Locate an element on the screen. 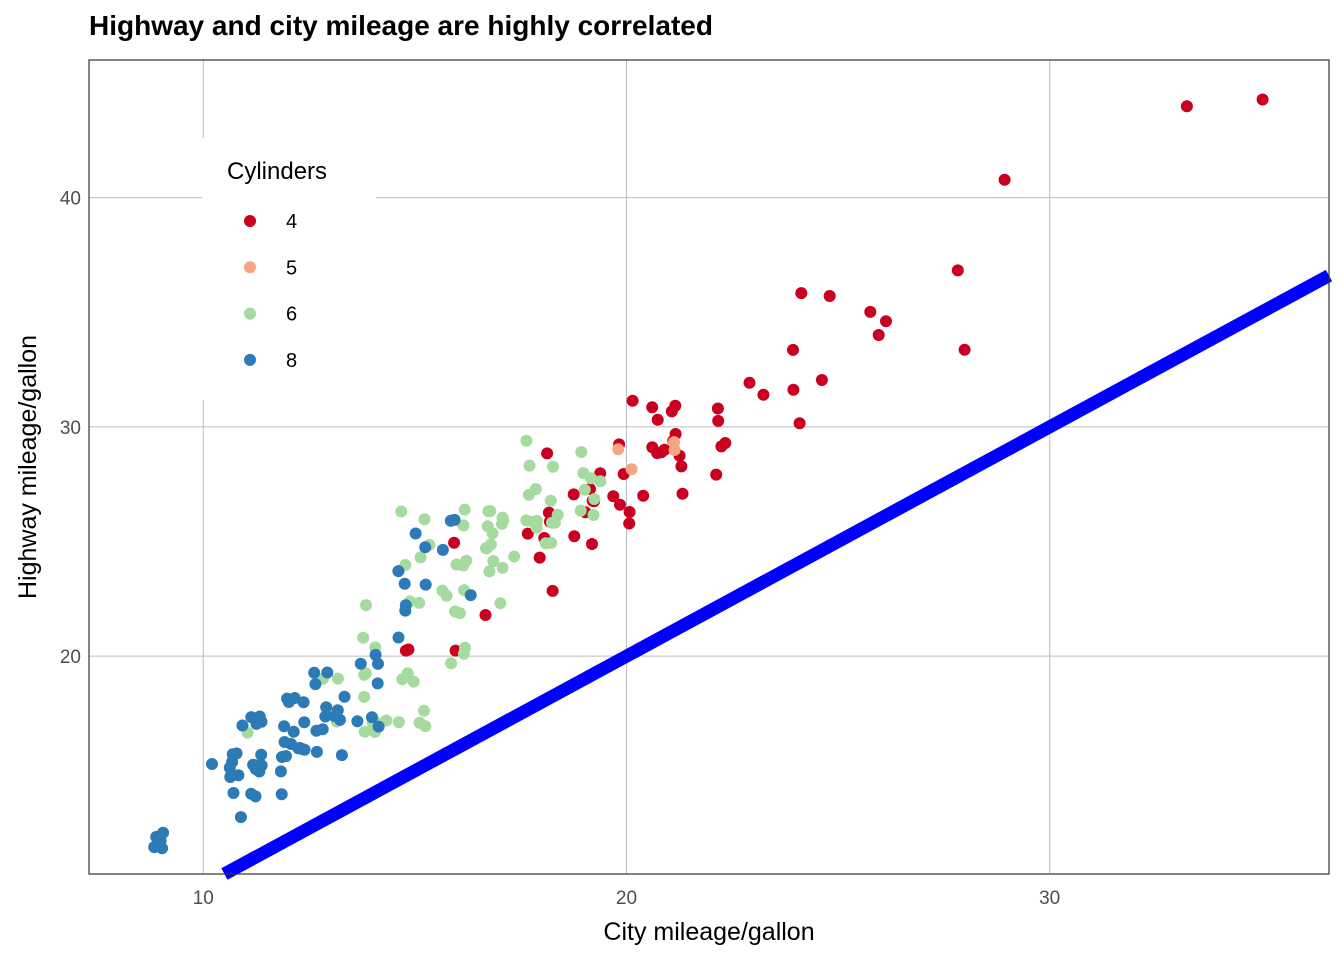  y-tick-label: 20 is located at coordinates (70, 657).